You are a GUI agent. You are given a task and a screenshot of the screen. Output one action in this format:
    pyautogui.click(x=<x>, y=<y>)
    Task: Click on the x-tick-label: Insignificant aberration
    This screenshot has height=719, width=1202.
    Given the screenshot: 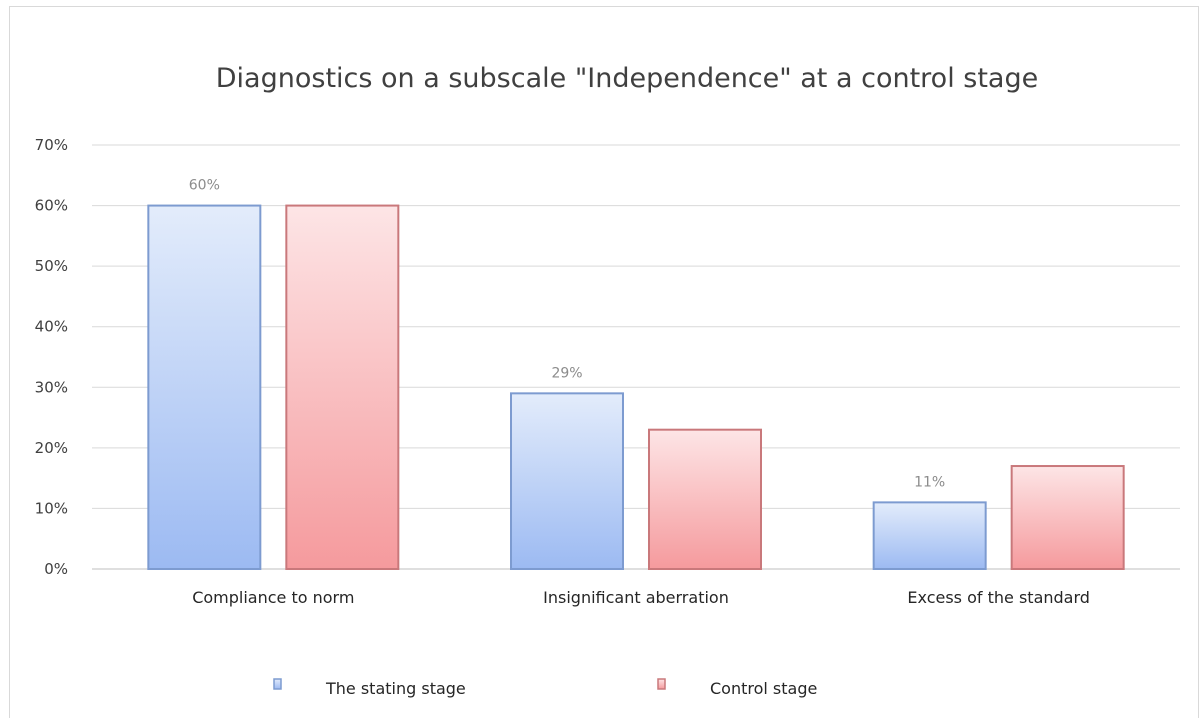 What is the action you would take?
    pyautogui.click(x=636, y=597)
    